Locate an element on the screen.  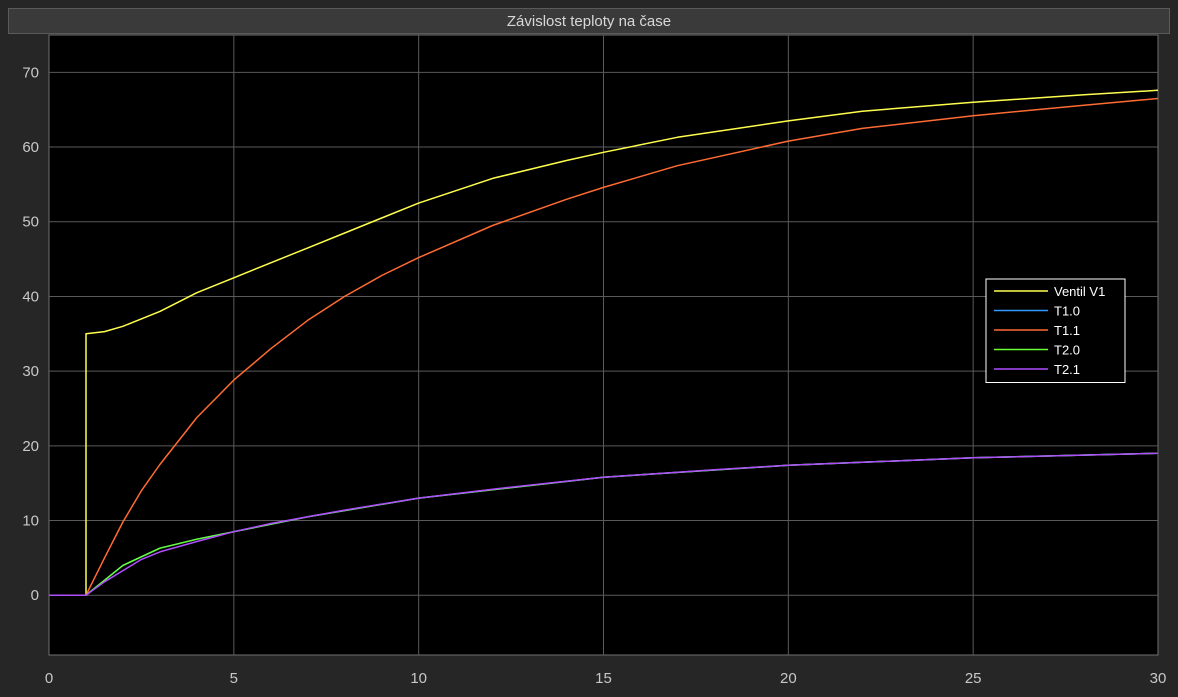
y-tick-label: 60 is located at coordinates (30, 147).